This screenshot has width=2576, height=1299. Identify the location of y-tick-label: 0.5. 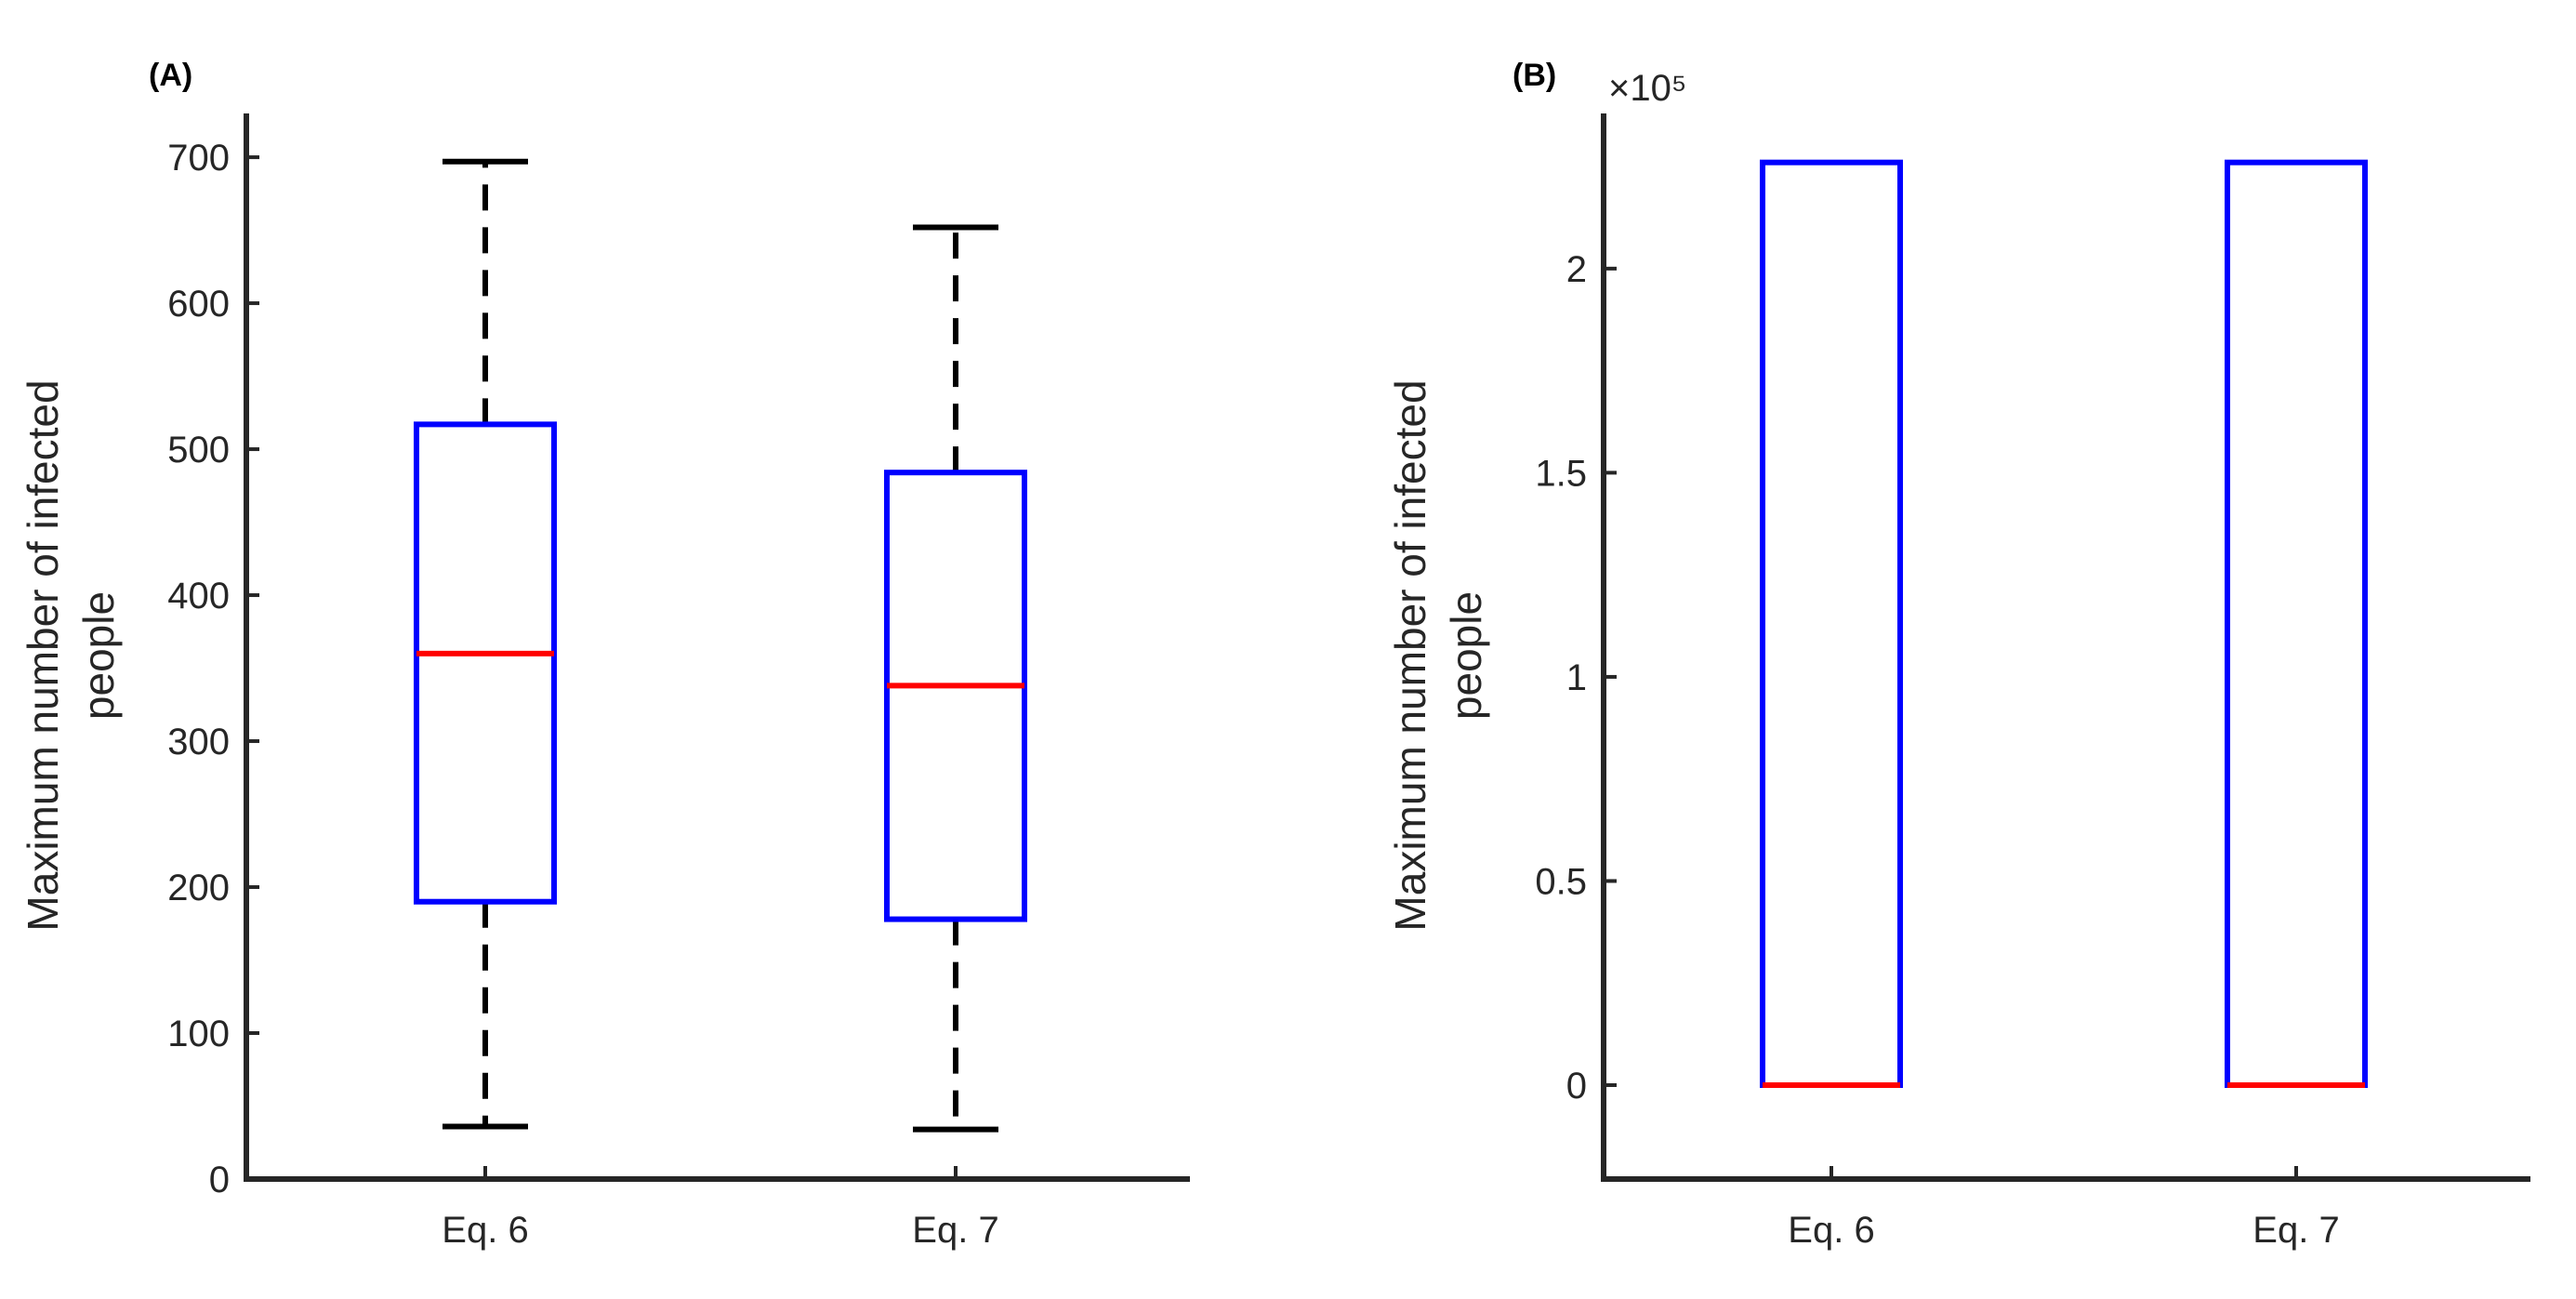
(1561, 881).